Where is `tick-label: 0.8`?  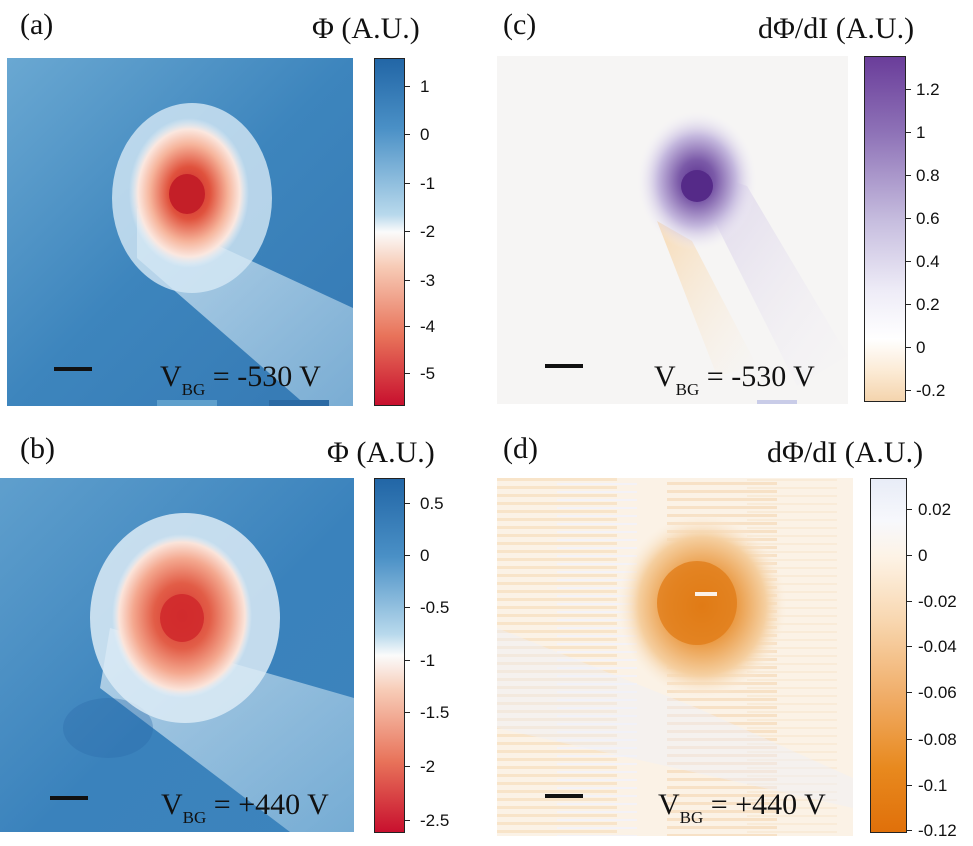 tick-label: 0.8 is located at coordinates (928, 175).